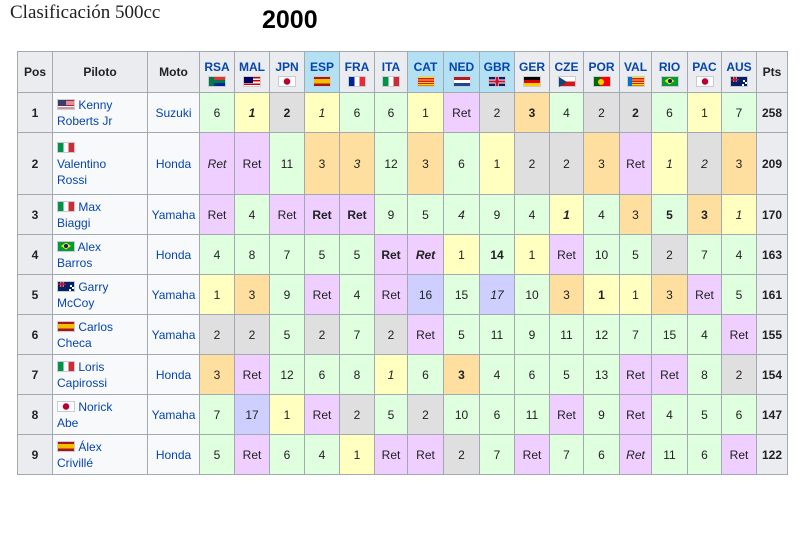 Image resolution: width=800 pixels, height=536 pixels. I want to click on rider-name-link: Kenny, so click(95, 104).